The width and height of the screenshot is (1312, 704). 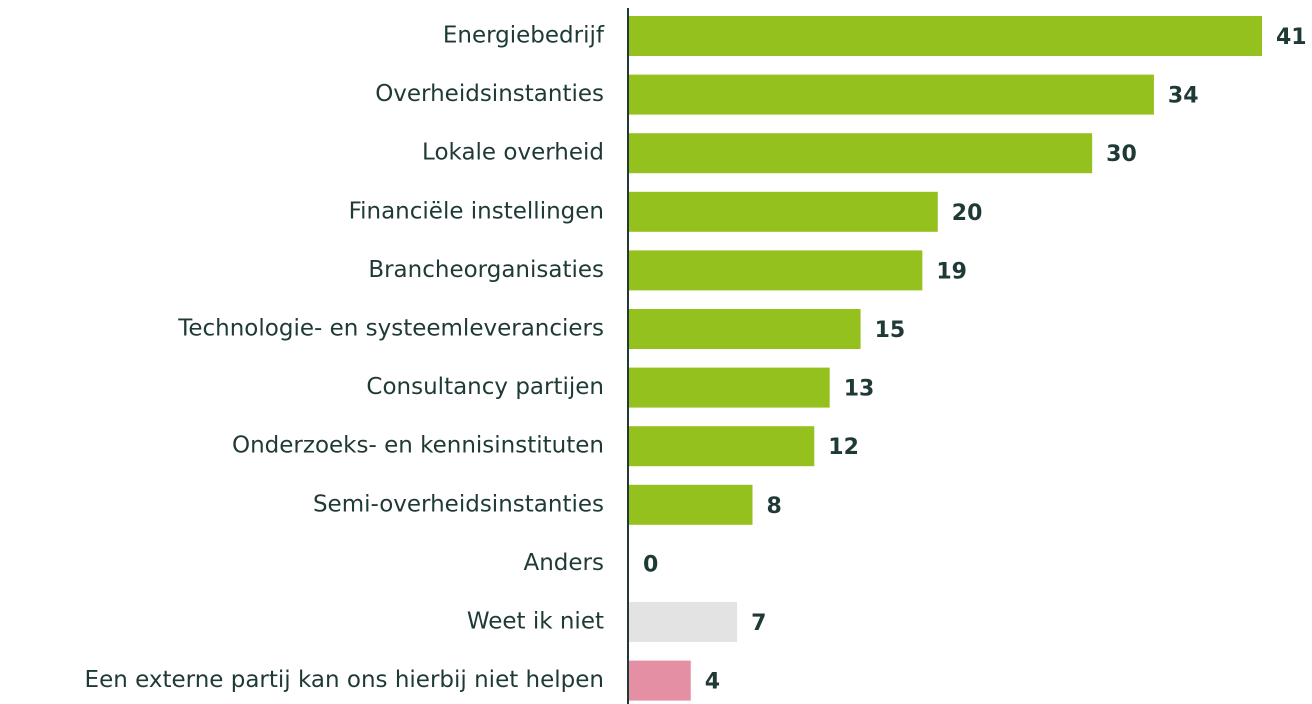 What do you see at coordinates (890, 330) in the screenshot?
I see `value-label: 15` at bounding box center [890, 330].